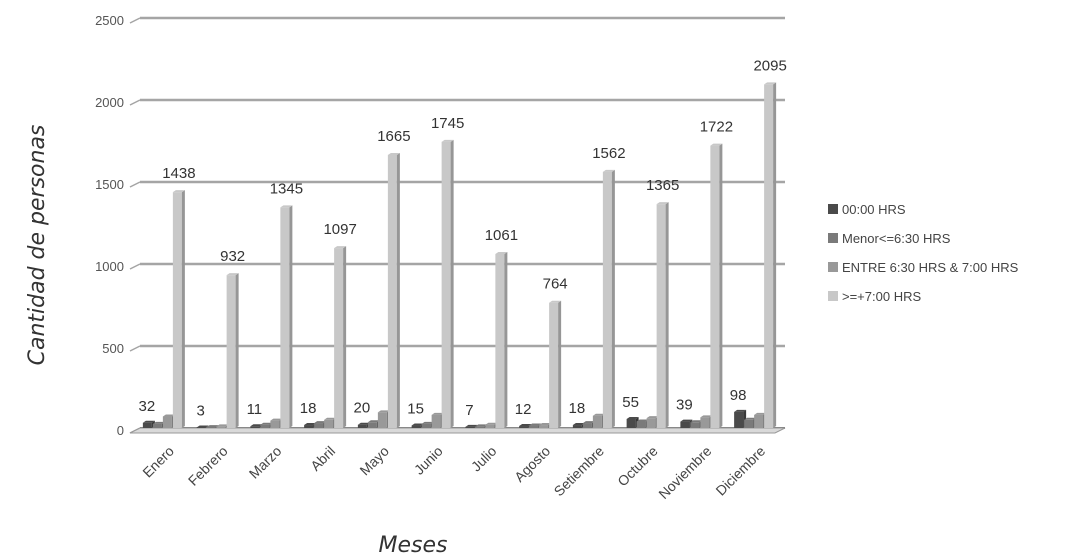 The width and height of the screenshot is (1091, 560). Describe the element at coordinates (109, 266) in the screenshot. I see `y-tick-label: 1000` at that location.